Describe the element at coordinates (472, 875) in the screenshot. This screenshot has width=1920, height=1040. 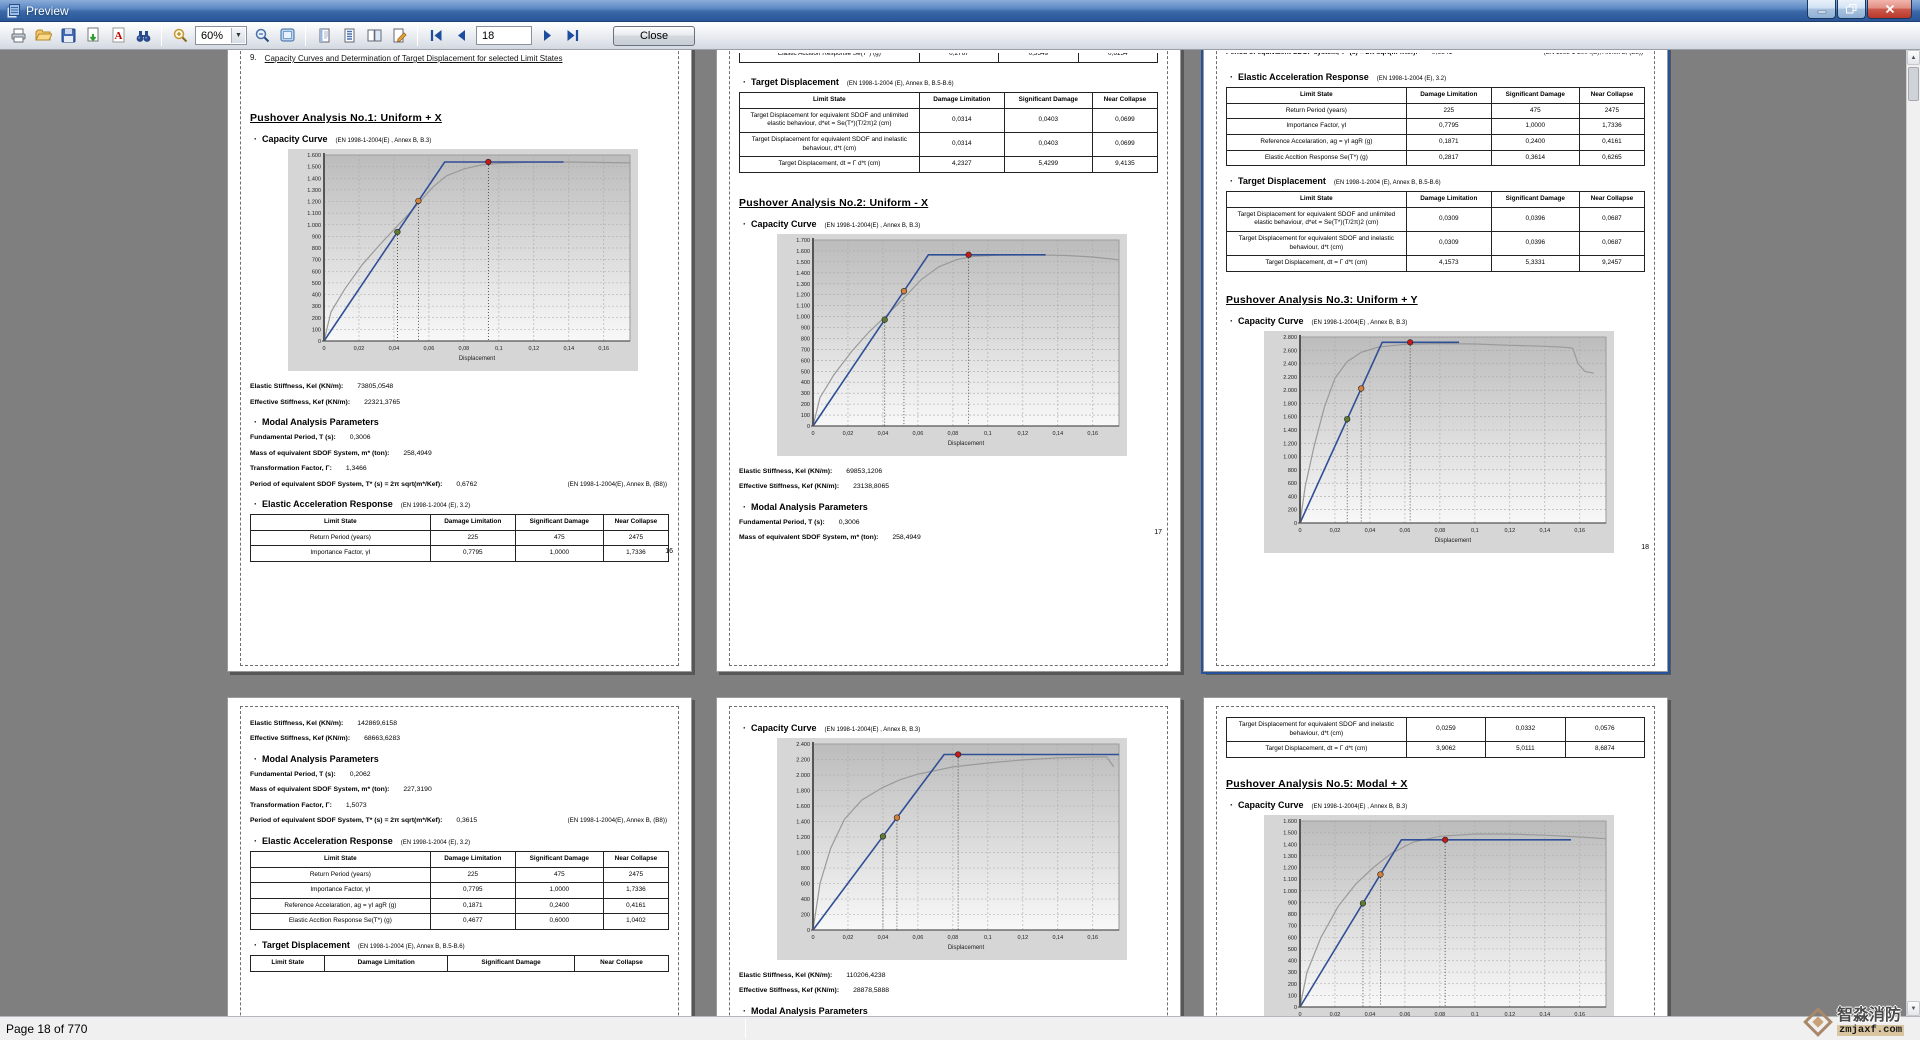
I see `table-cell: 225` at that location.